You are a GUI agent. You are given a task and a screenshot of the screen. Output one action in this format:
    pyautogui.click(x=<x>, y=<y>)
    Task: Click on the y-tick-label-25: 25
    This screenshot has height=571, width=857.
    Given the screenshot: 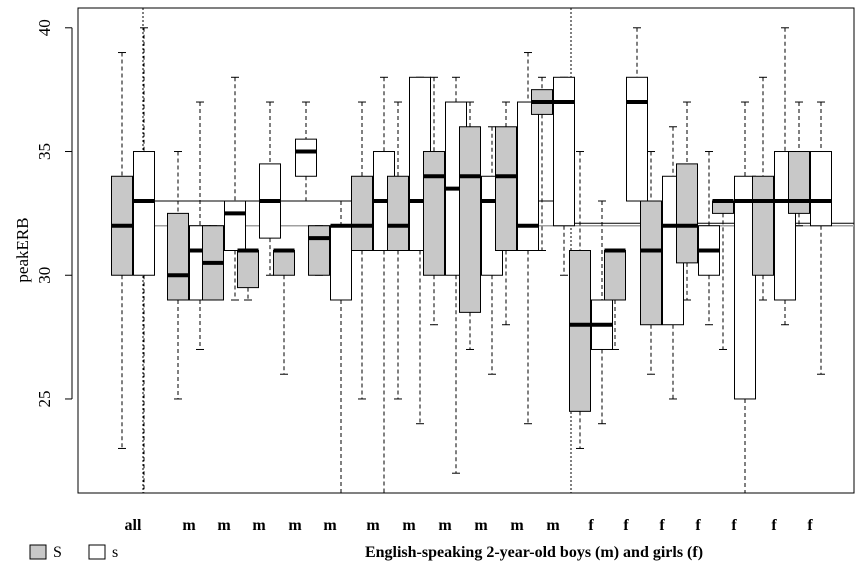 What is the action you would take?
    pyautogui.click(x=44, y=398)
    